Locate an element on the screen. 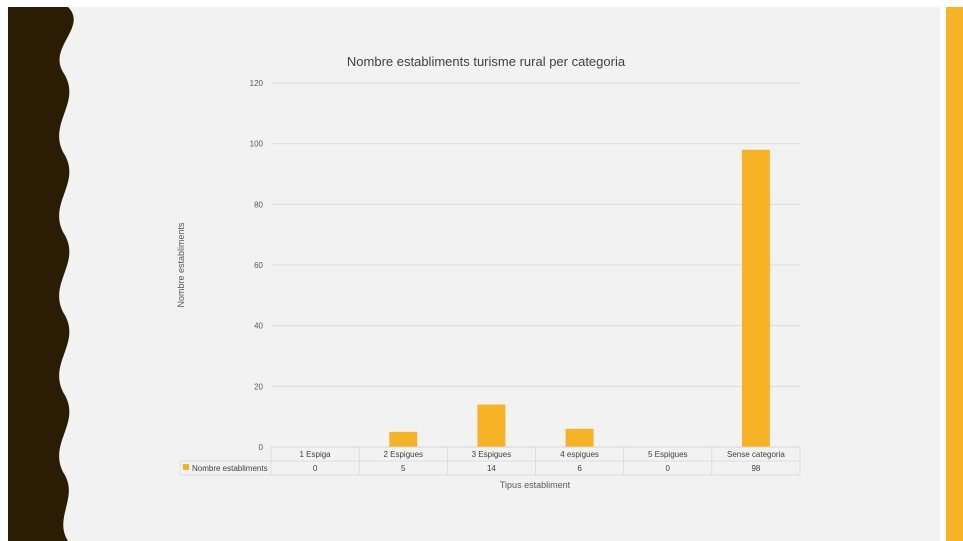 The width and height of the screenshot is (963, 541). y-tick-label: 20 is located at coordinates (258, 386).